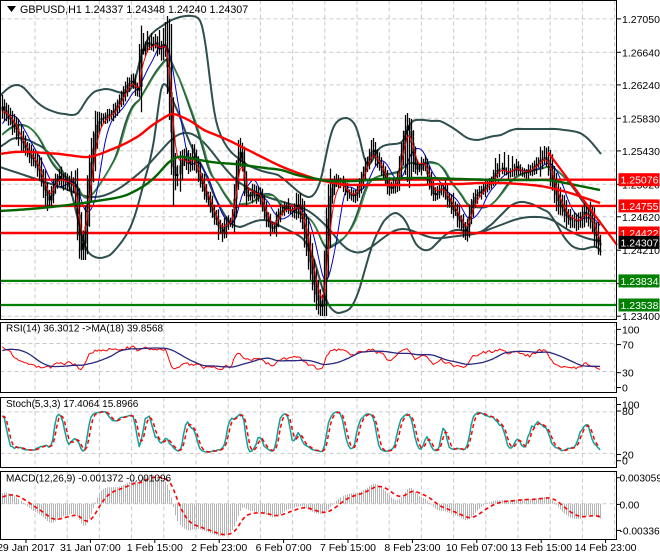 Image resolution: width=660 pixels, height=560 pixels. I want to click on svg-text: 1.24620, so click(641, 218).